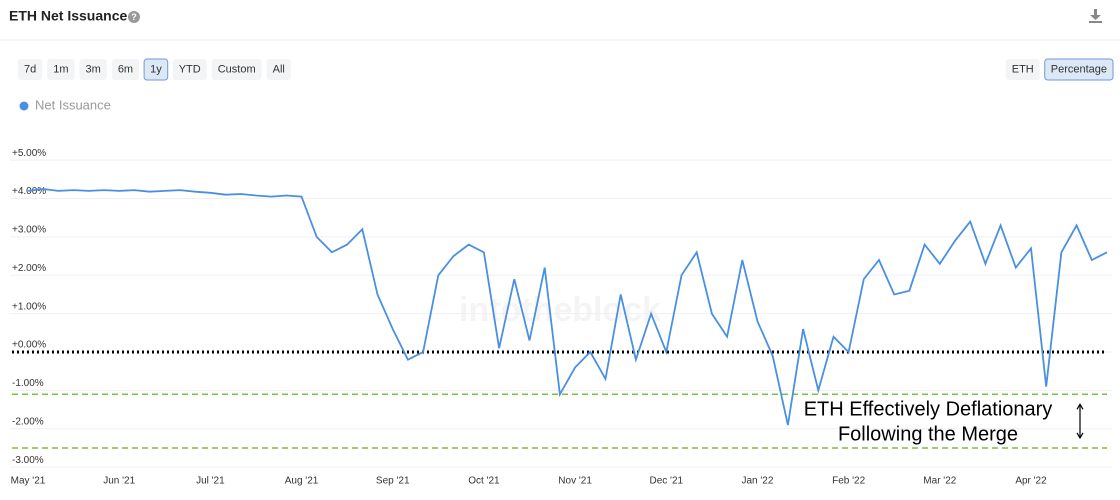 This screenshot has height=500, width=1120. I want to click on range-button-label: YTD, so click(190, 69).